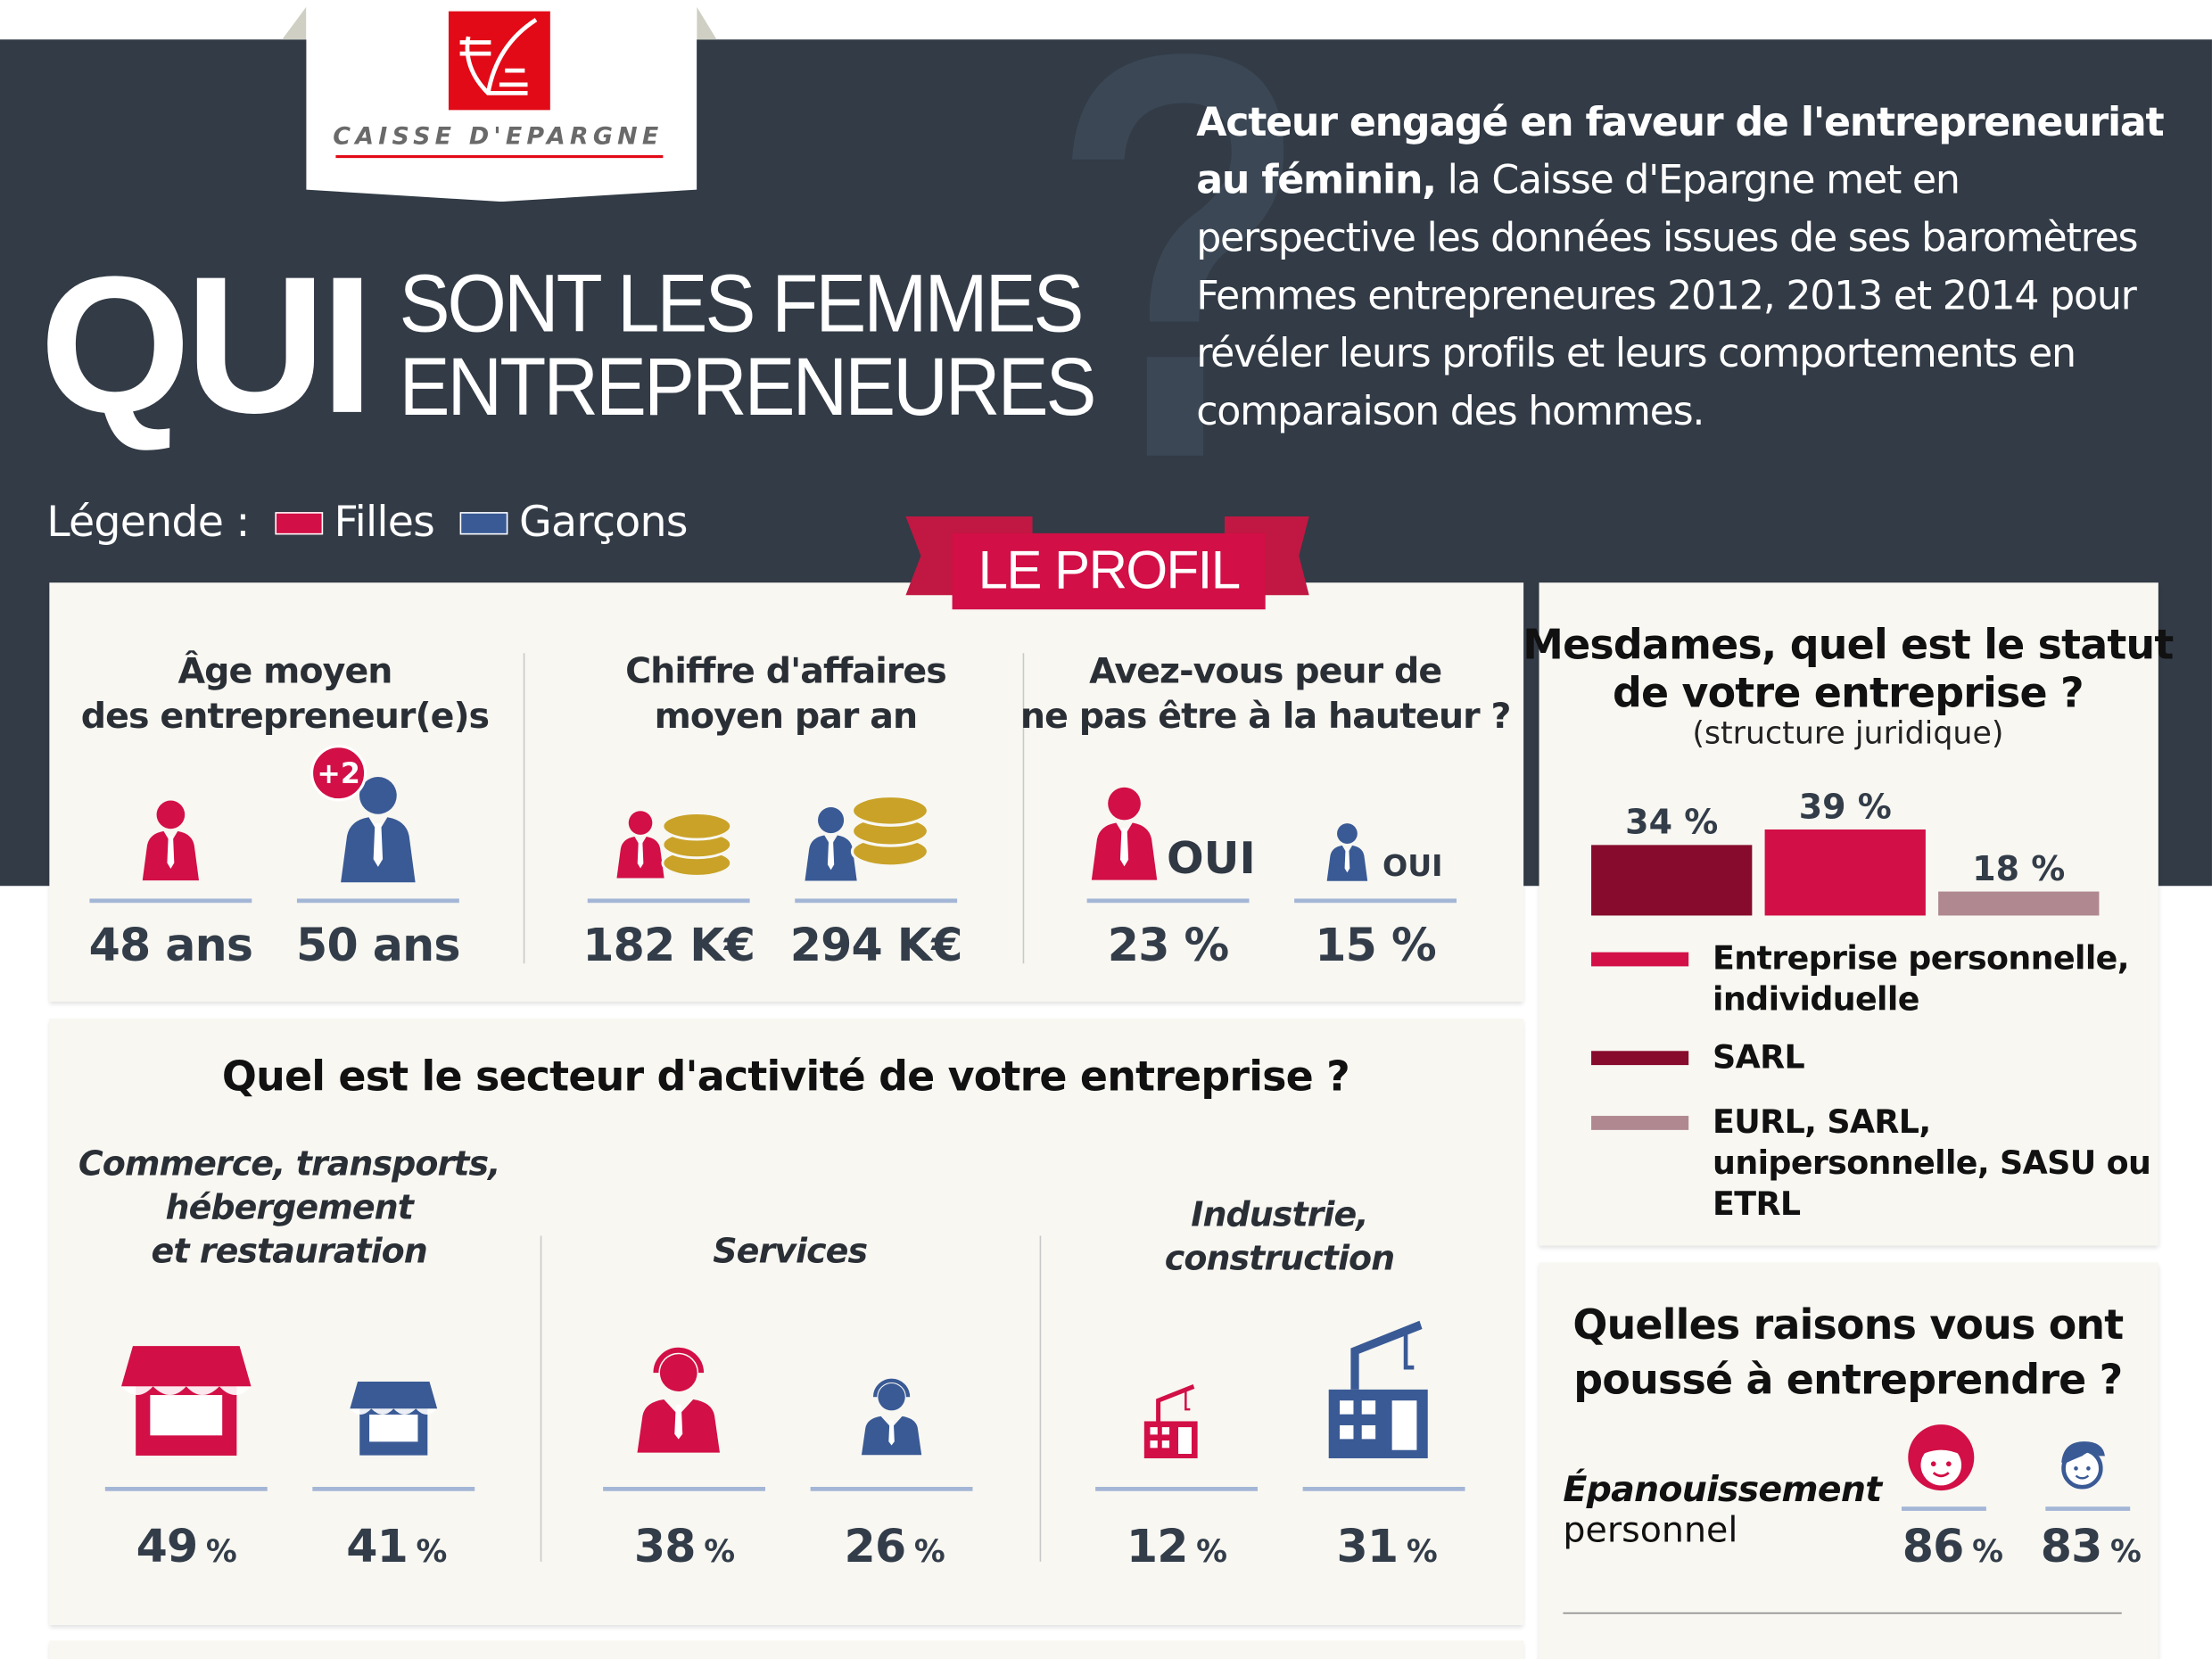  What do you see at coordinates (499, 61) in the screenshot?
I see `squirrel-logo-icon` at bounding box center [499, 61].